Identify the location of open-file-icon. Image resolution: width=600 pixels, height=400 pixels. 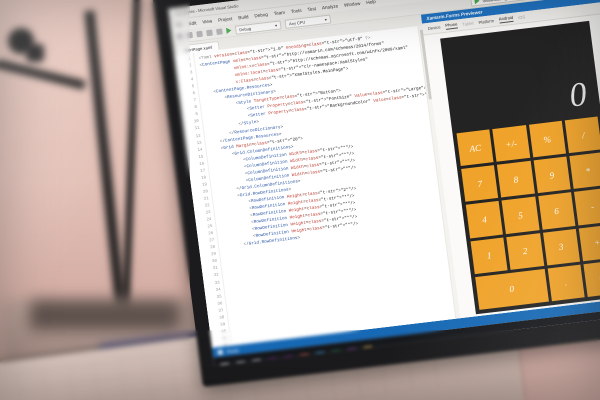
(190, 35).